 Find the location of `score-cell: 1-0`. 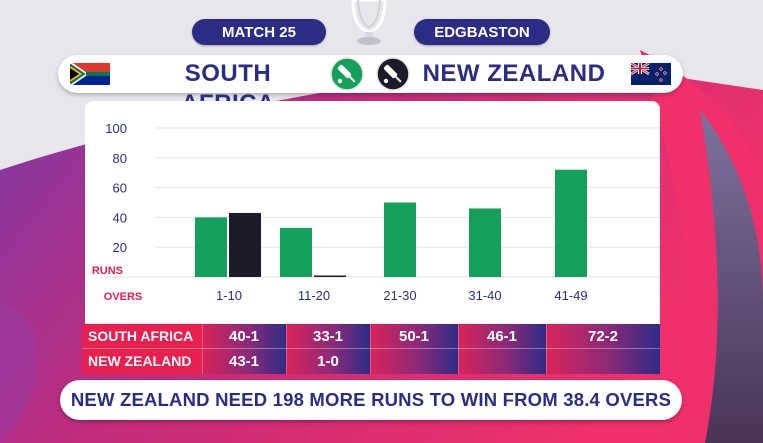

score-cell: 1-0 is located at coordinates (328, 361).